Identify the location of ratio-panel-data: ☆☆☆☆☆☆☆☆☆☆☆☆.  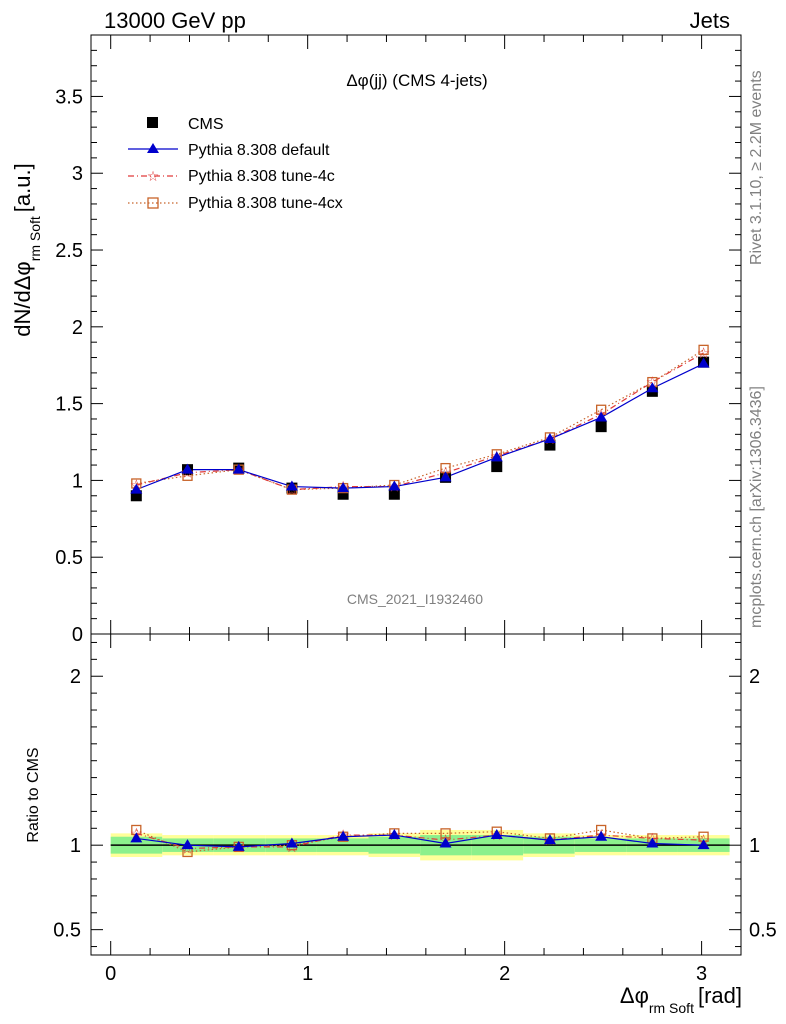
(420, 840).